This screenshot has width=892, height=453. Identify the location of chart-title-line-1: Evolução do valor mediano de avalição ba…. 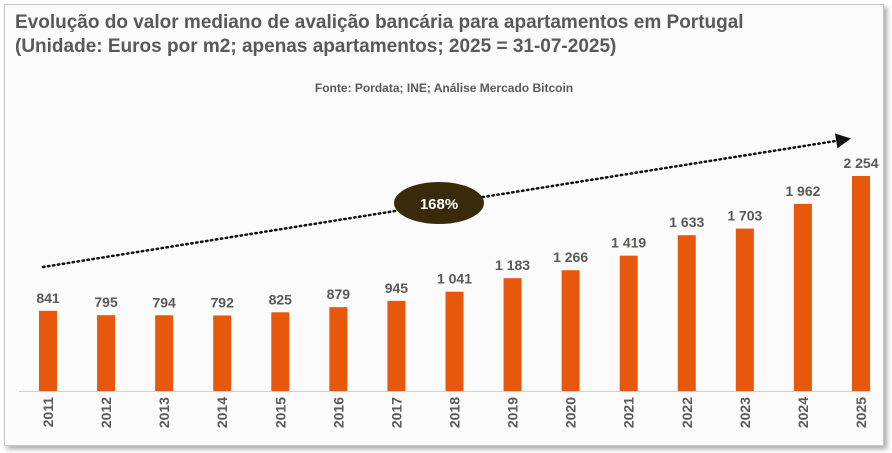
(379, 22).